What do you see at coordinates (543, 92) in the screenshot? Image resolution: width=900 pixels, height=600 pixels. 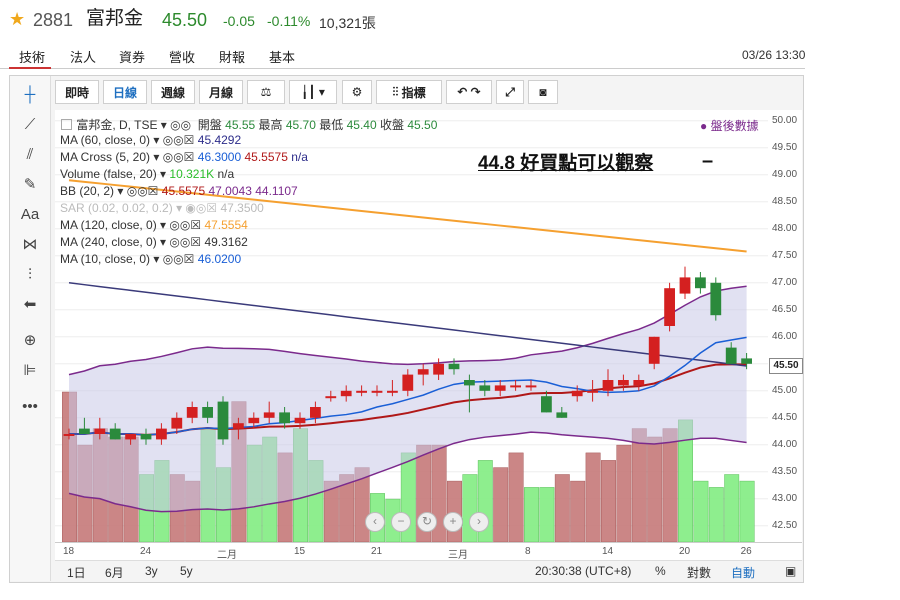 I see `camera-icon: ◙` at bounding box center [543, 92].